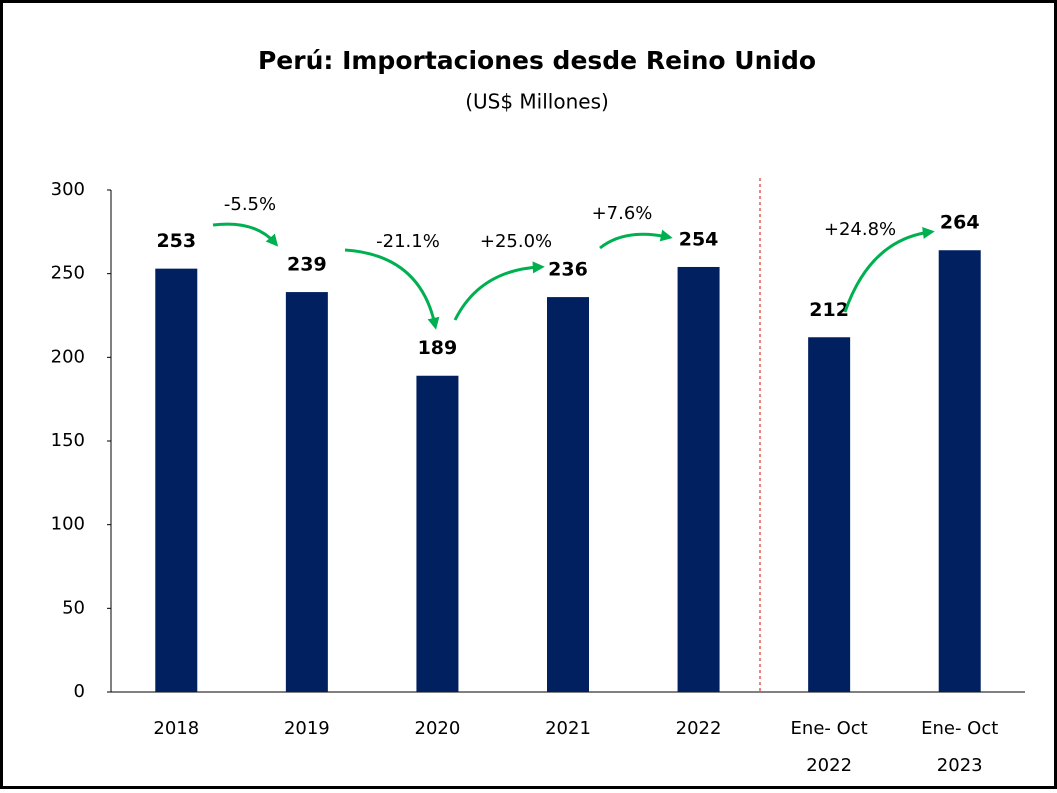 This screenshot has width=1057, height=793. What do you see at coordinates (568, 728) in the screenshot?
I see `x-tick-label: 2021` at bounding box center [568, 728].